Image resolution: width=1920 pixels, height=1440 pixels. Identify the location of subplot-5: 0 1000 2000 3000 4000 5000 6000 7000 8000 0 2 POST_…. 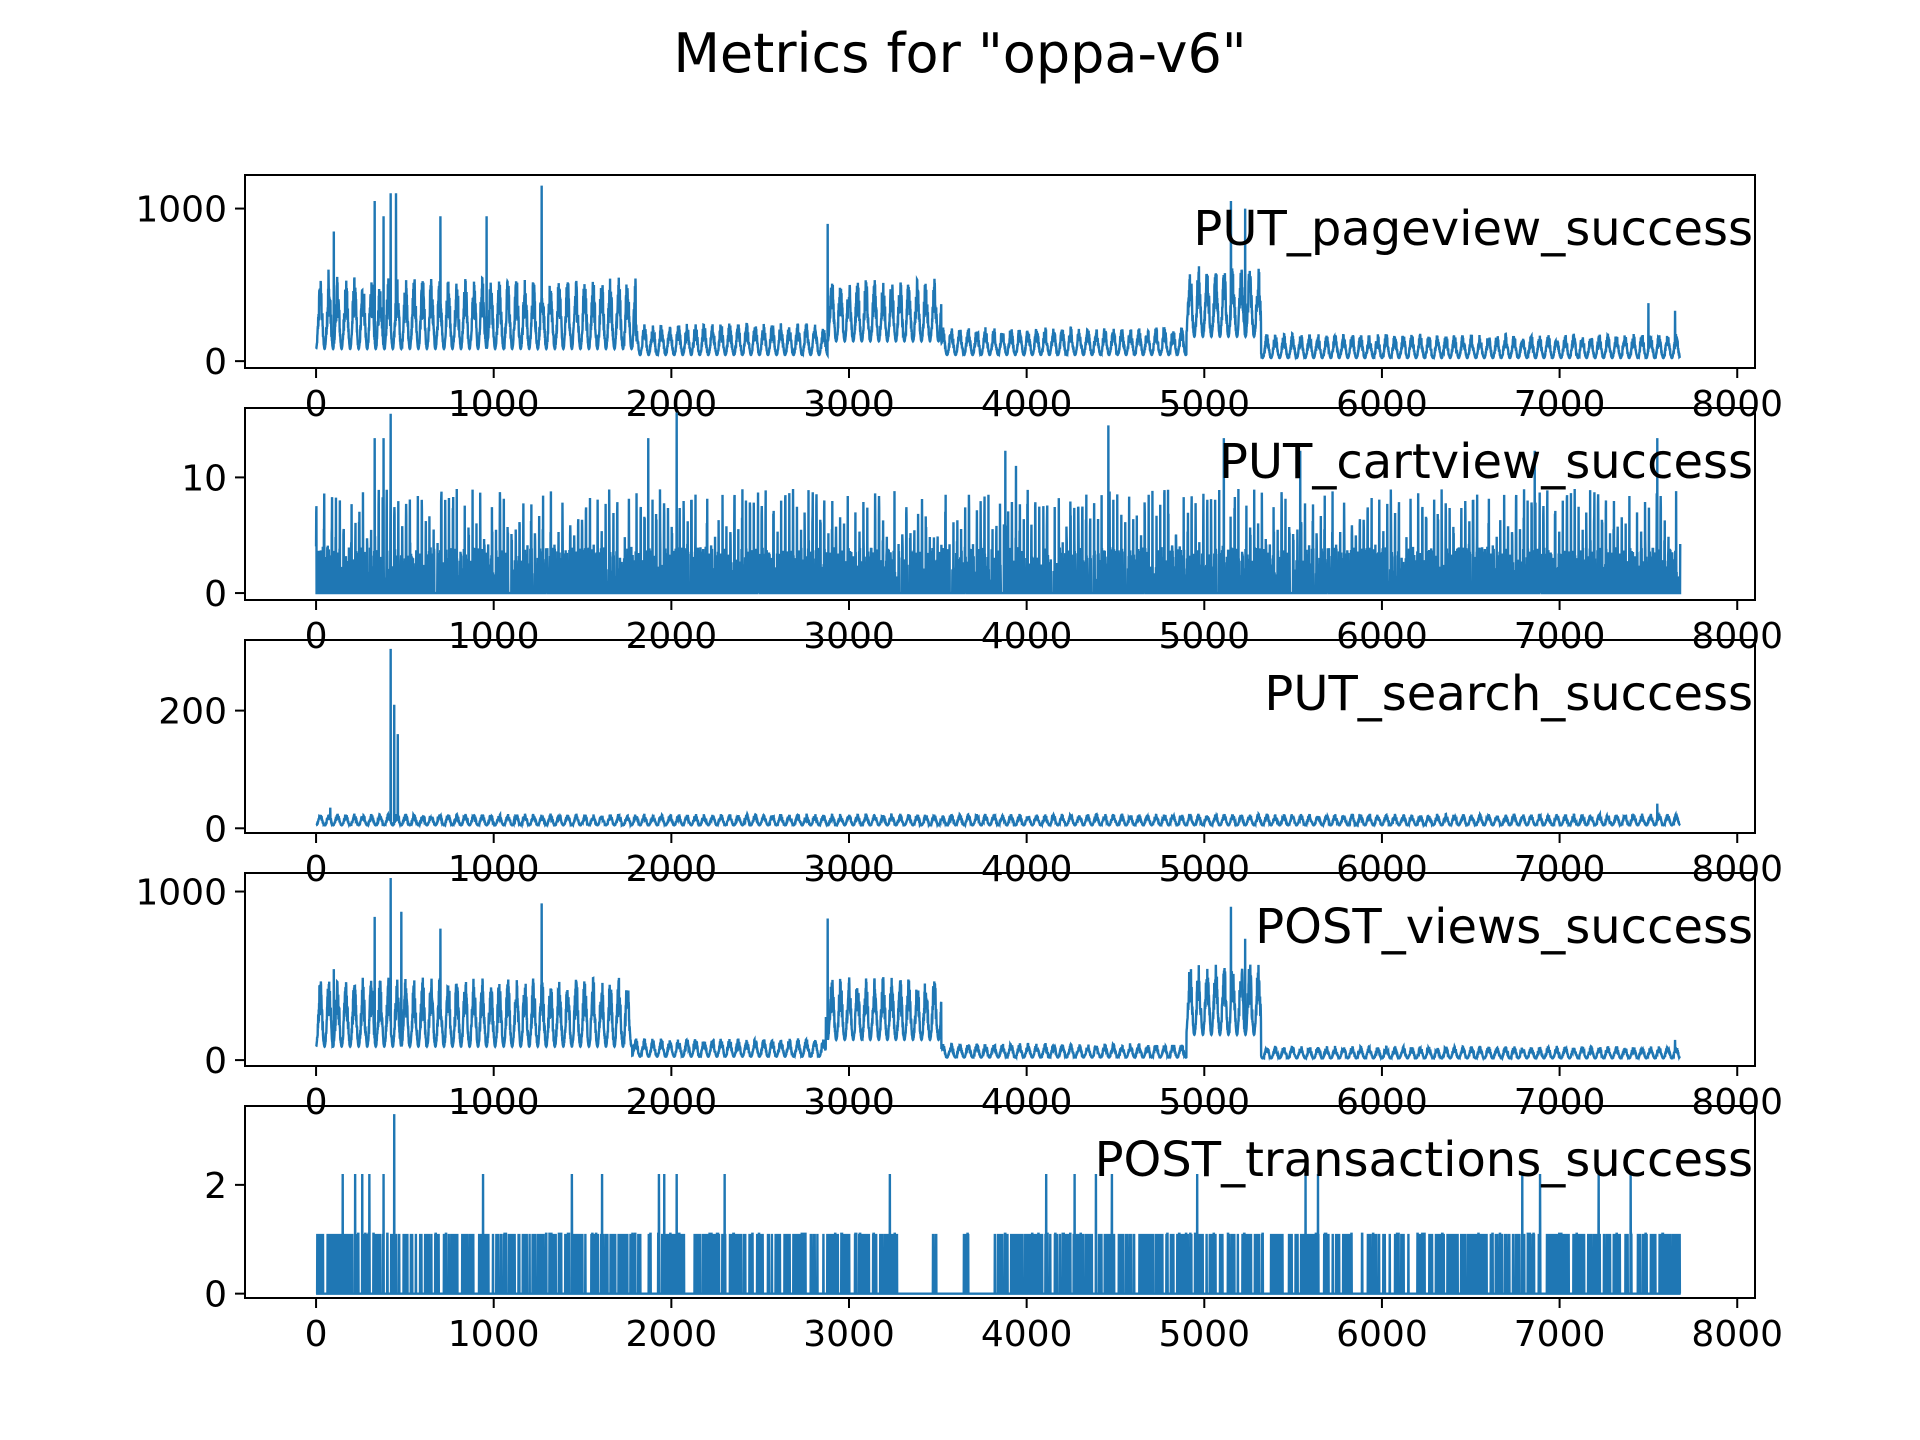
(993, 1230).